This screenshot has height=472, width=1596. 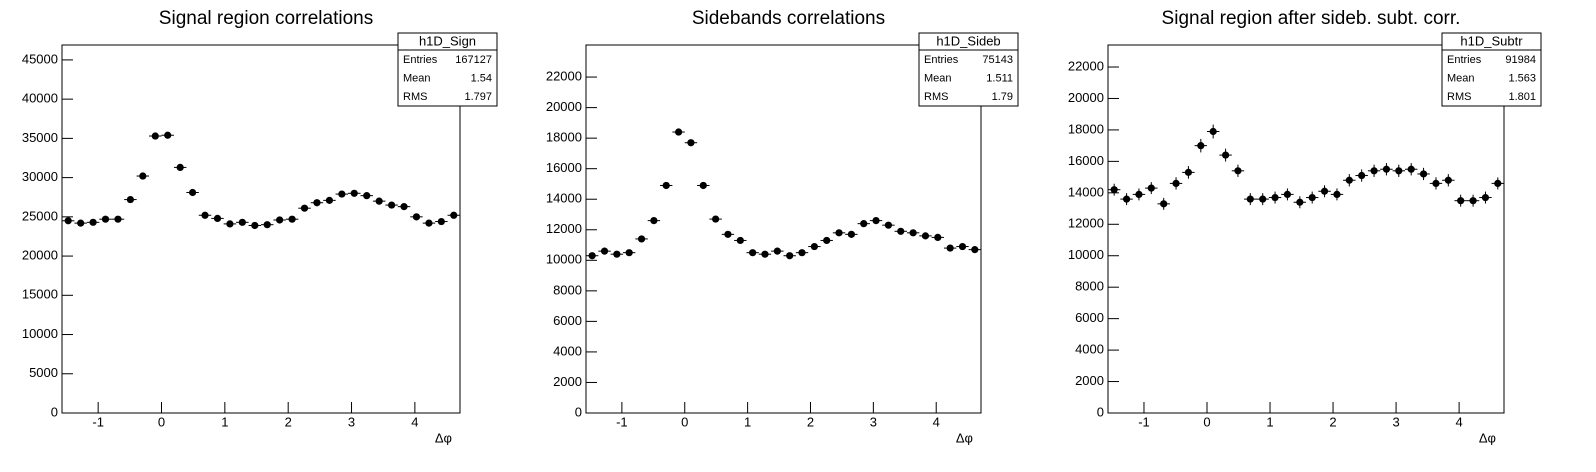 I want to click on y-tick-label: 25000, so click(x=40, y=215).